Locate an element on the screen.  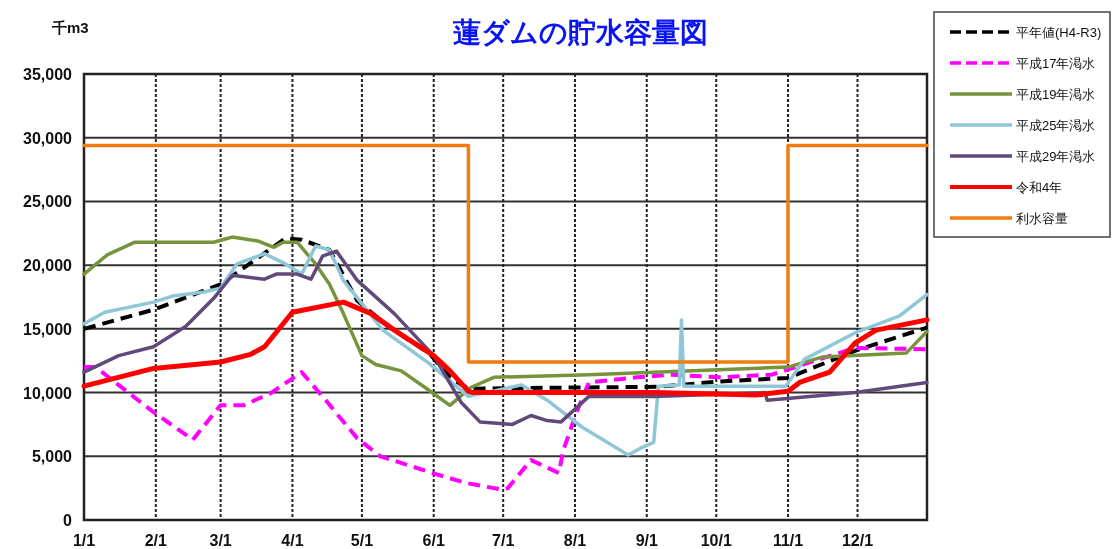
y-tick-label: 5,000 is located at coordinates (52, 457).